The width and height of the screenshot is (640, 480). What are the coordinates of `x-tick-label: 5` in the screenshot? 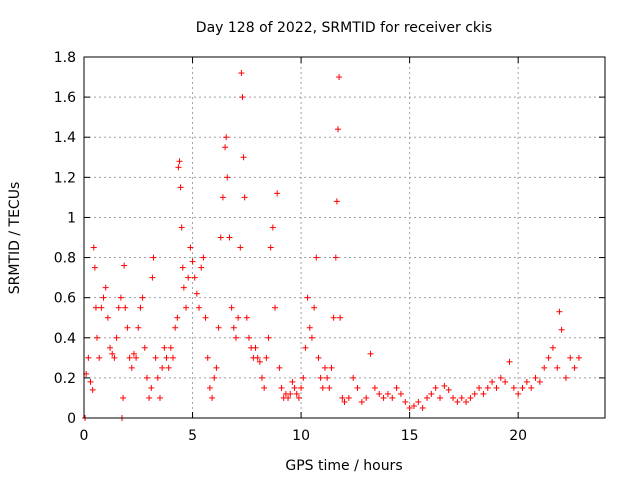 It's located at (192, 436).